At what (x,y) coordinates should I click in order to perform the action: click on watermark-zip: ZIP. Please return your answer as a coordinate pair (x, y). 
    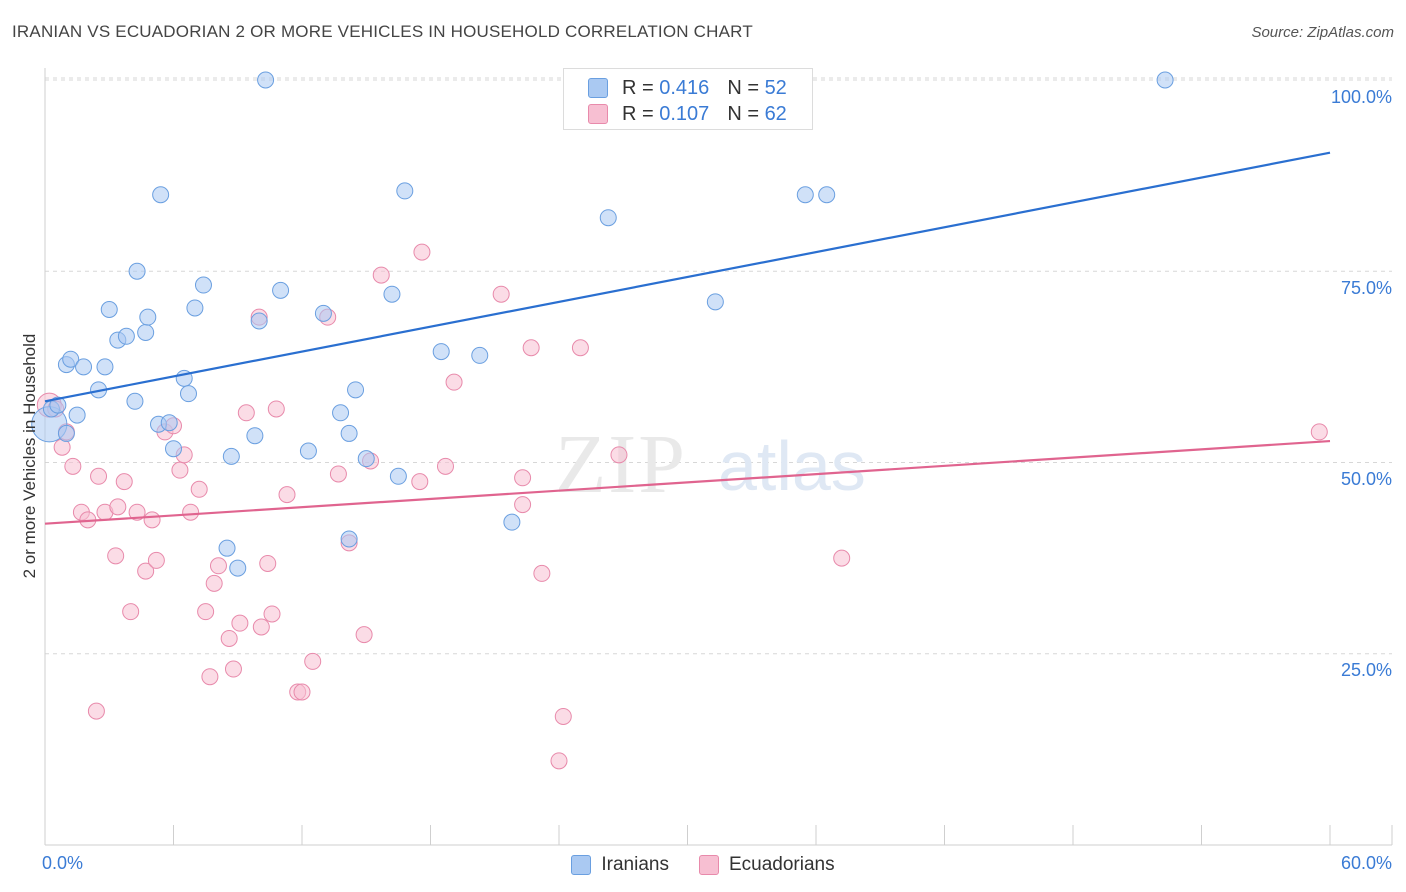
    Looking at the image, I should click on (621, 464).